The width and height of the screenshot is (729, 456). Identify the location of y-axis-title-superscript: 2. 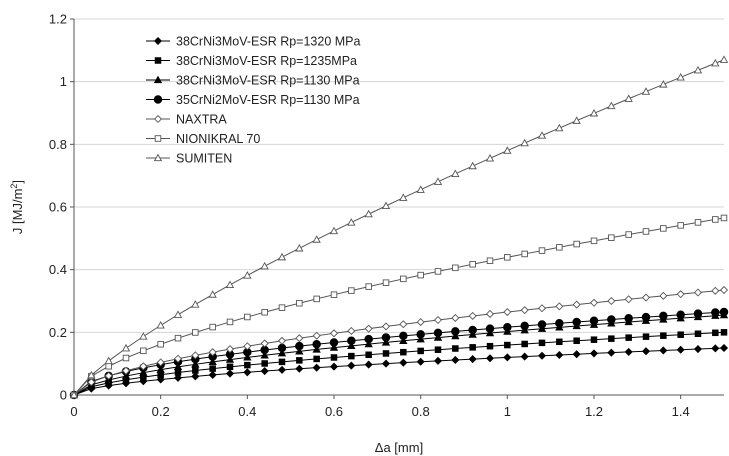
(14, 186).